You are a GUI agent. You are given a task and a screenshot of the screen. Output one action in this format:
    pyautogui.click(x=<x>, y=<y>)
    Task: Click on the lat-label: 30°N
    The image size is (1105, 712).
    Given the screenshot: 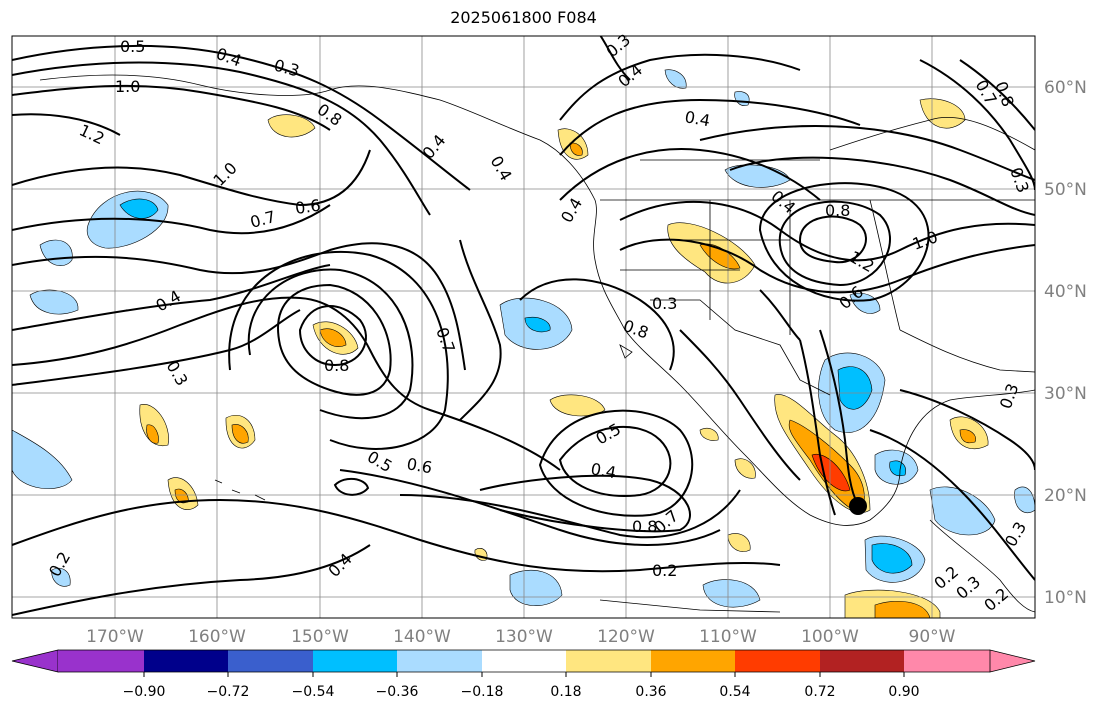 What is the action you would take?
    pyautogui.click(x=1065, y=394)
    